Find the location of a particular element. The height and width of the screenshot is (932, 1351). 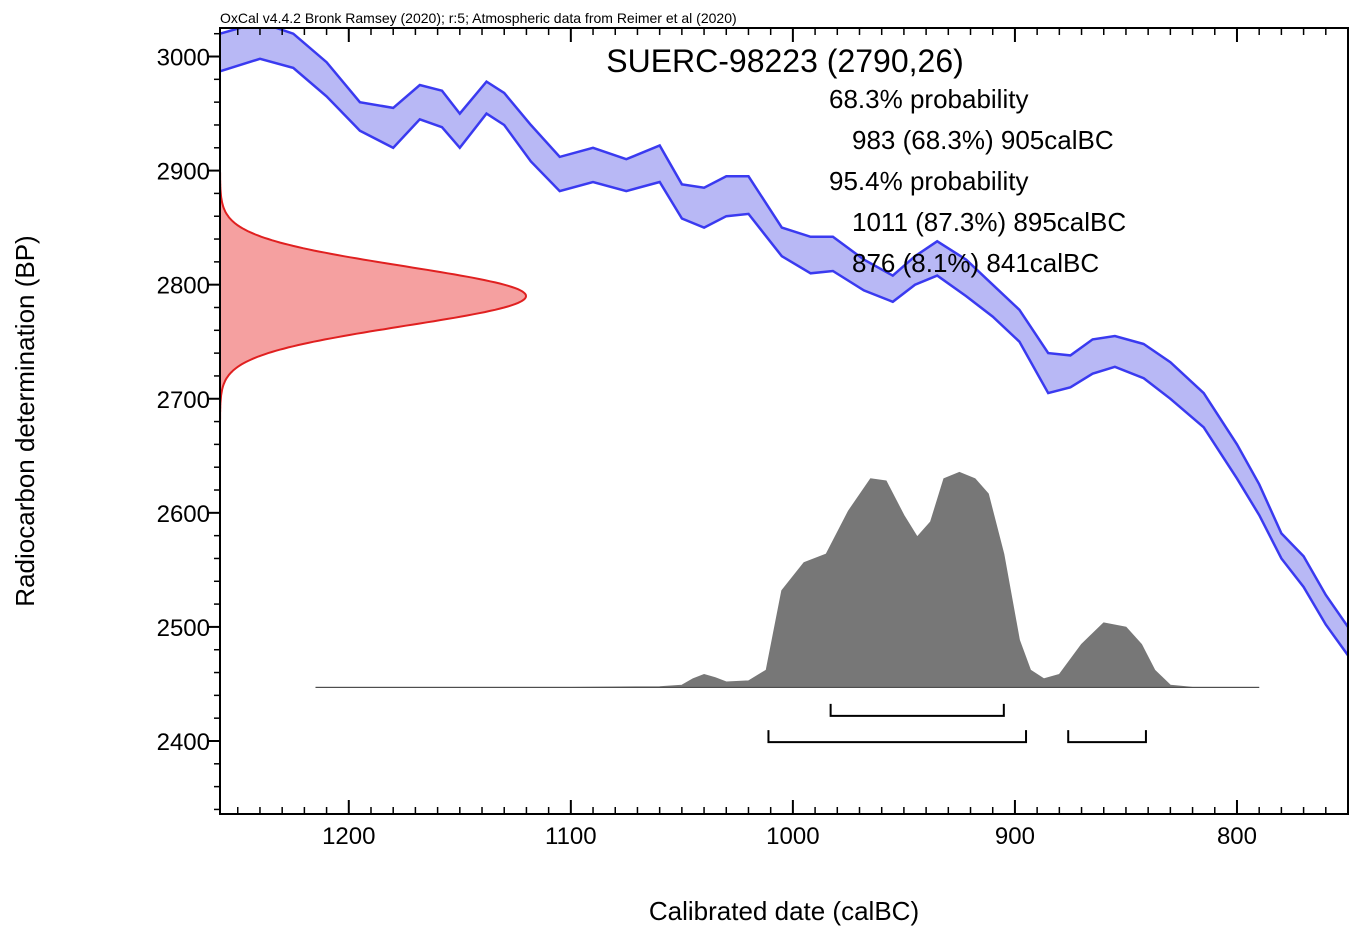

x-tick-label: 1200 is located at coordinates (348, 836).